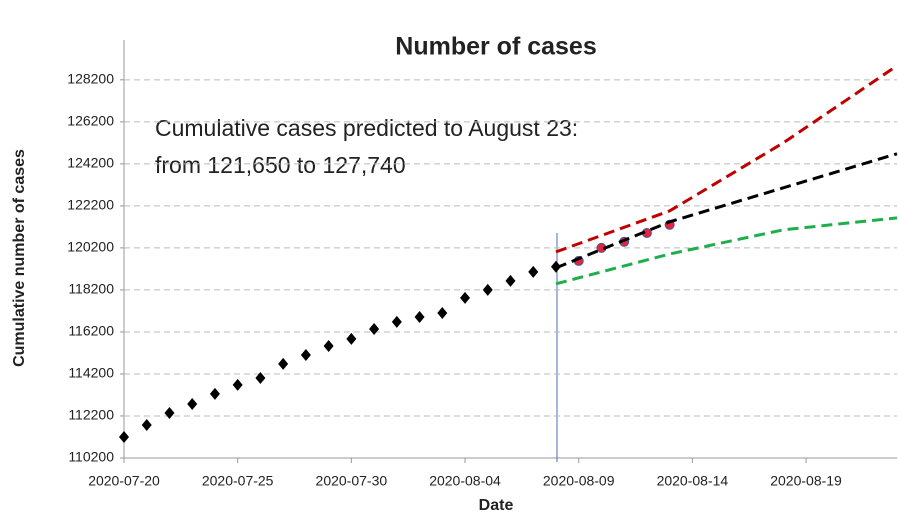  I want to click on y-tick-label: 122200, so click(90, 205).